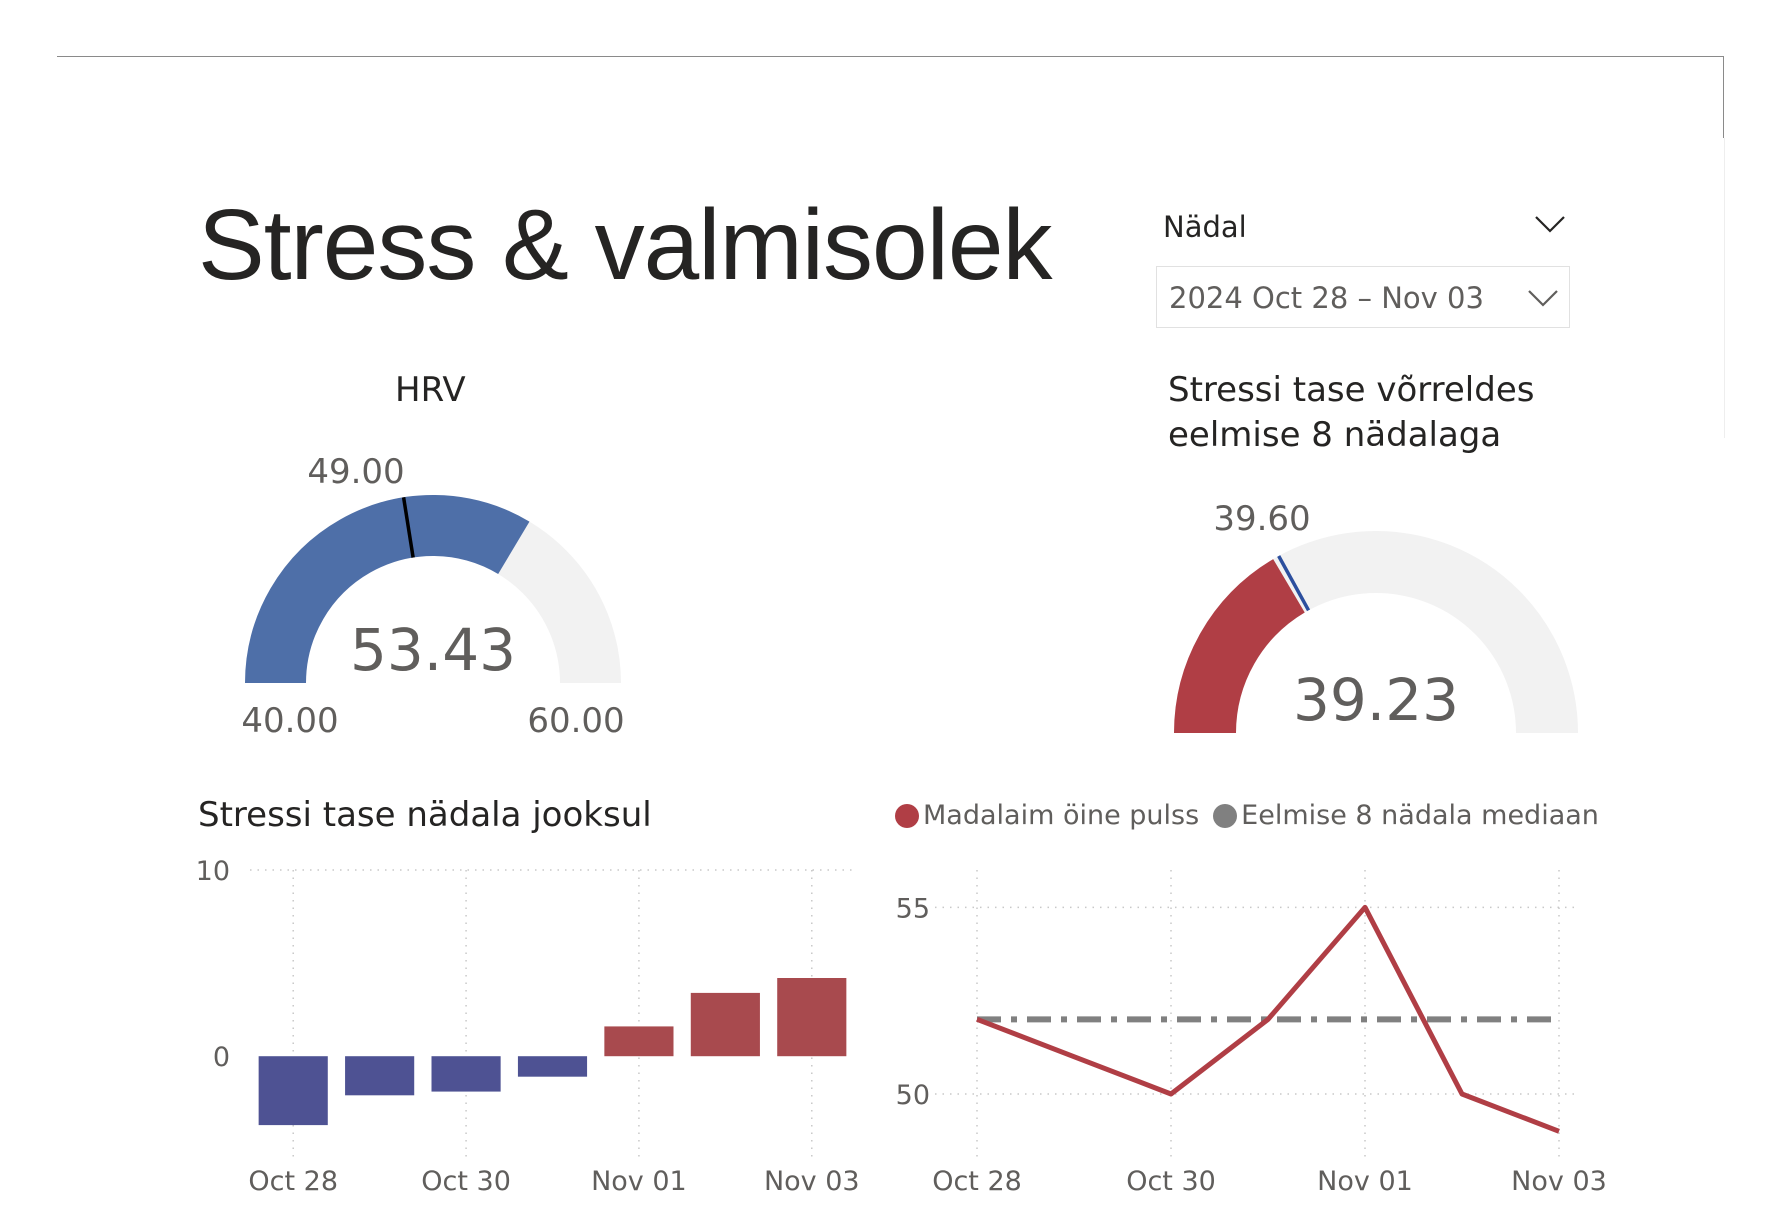 The height and width of the screenshot is (1229, 1772). I want to click on line-chart-x-tick-label: Oct 28, so click(977, 1181).